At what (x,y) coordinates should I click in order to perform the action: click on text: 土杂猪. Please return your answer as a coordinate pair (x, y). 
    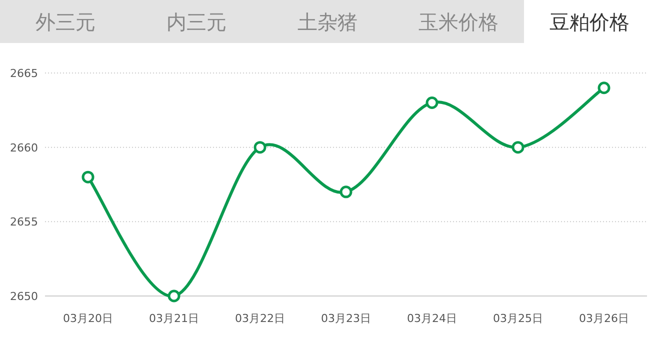
    Looking at the image, I should click on (328, 22).